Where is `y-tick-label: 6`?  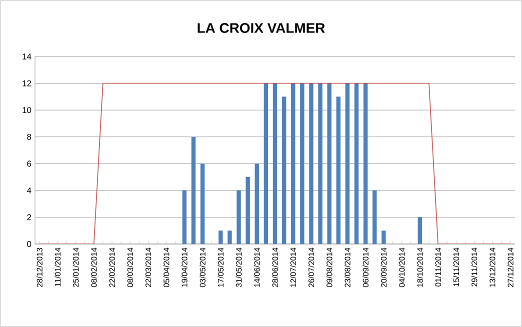
y-tick-label: 6 is located at coordinates (29, 163).